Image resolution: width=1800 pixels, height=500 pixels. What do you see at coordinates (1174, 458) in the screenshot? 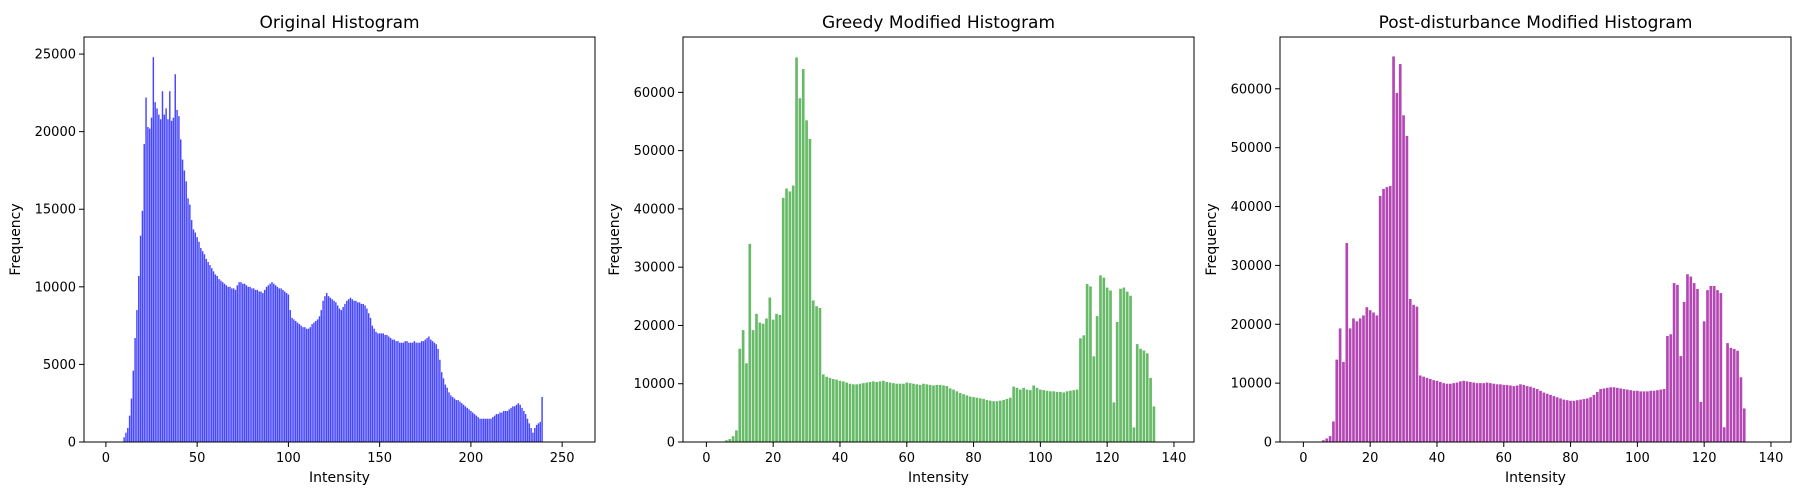
I see `x-tick-label: 140` at bounding box center [1174, 458].